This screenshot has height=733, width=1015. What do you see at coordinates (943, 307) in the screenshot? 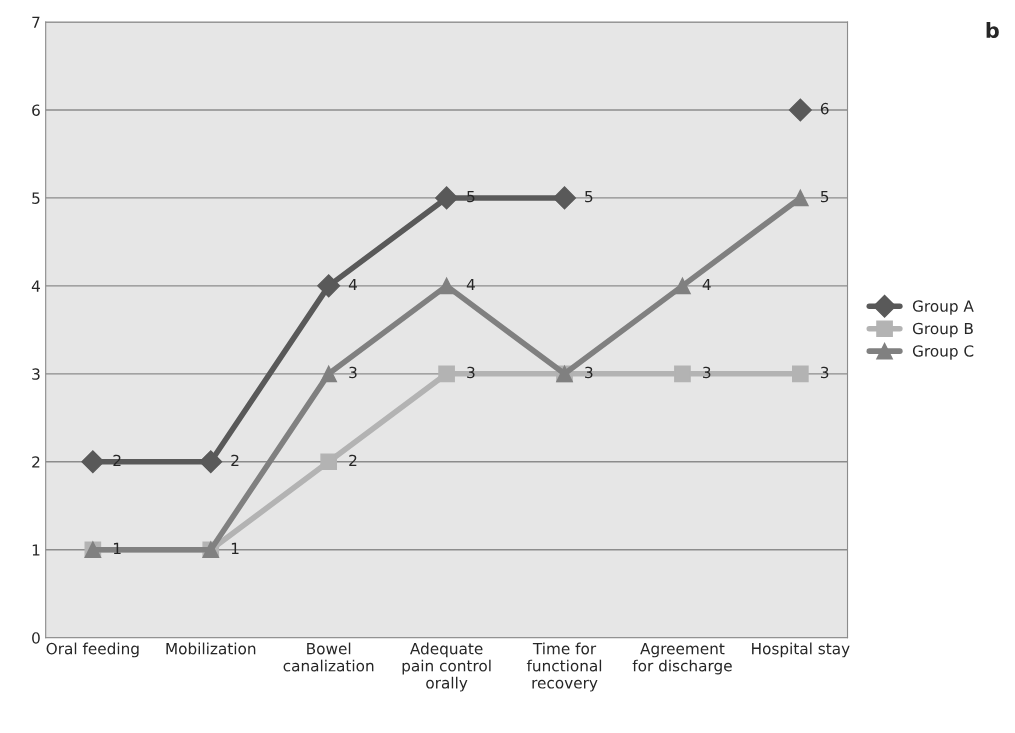
I see `legend-label: Group A` at bounding box center [943, 307].